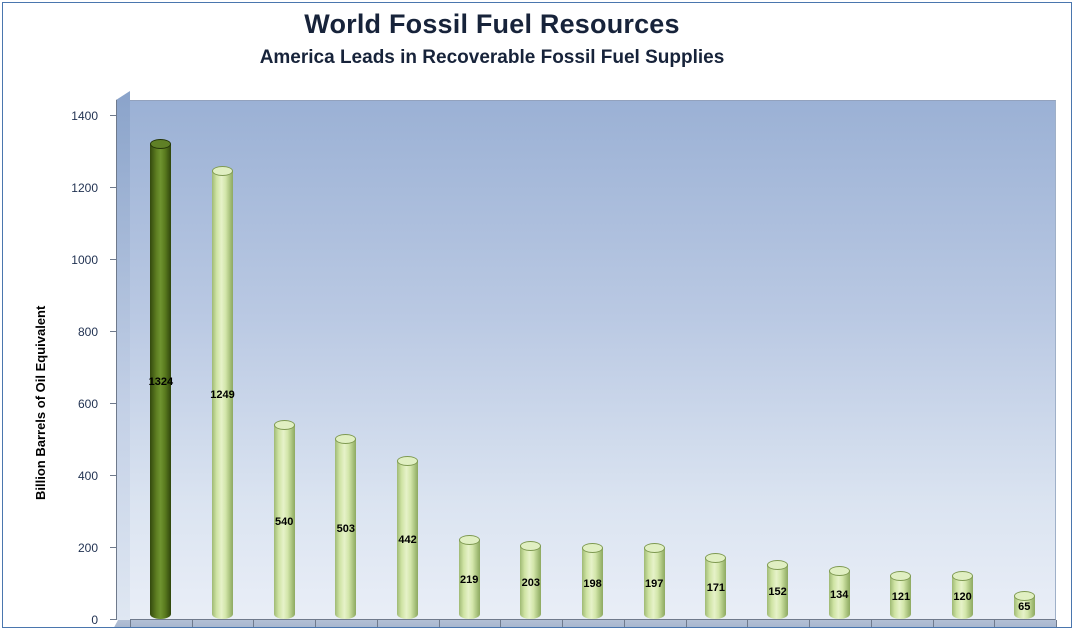  Describe the element at coordinates (531, 360) in the screenshot. I see `bar-slot: 203` at that location.